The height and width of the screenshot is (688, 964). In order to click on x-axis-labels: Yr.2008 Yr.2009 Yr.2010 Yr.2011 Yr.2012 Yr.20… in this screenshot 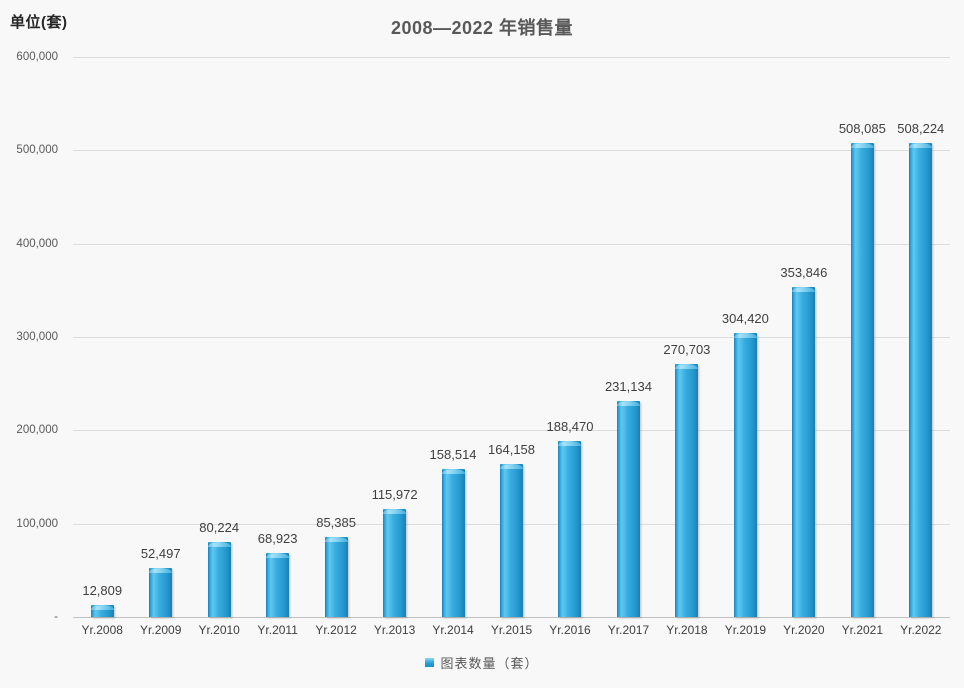, I will do `click(511, 630)`.